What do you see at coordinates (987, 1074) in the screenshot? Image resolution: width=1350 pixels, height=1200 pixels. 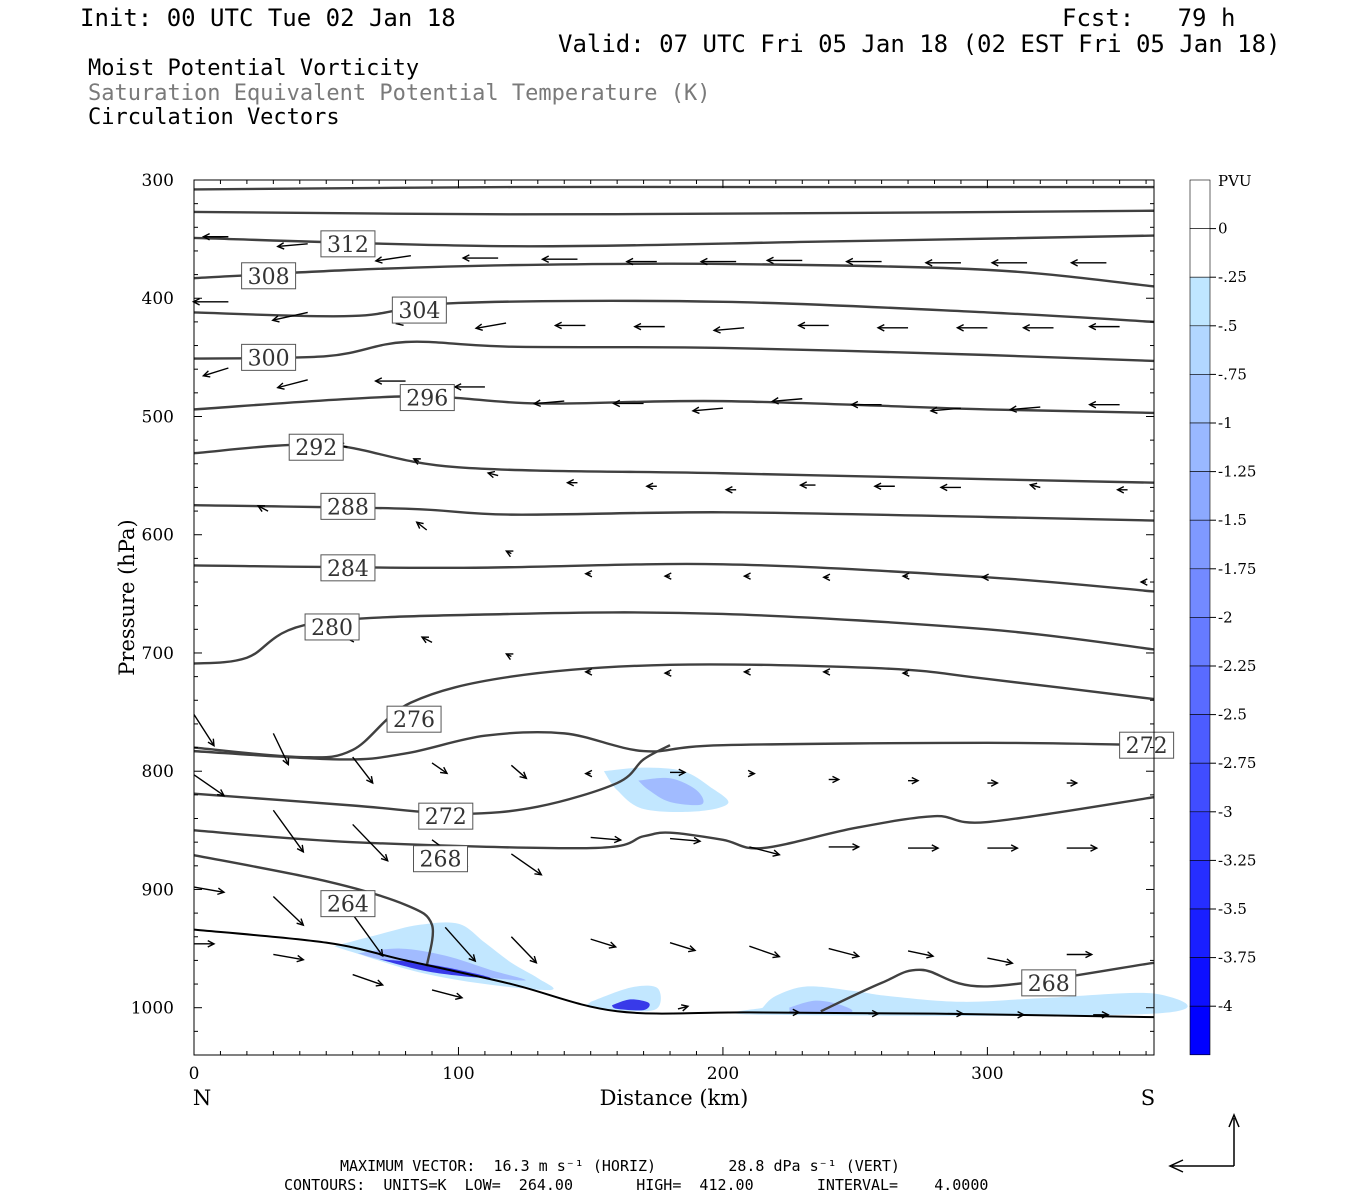 I see `x-tick-label: 300` at bounding box center [987, 1074].